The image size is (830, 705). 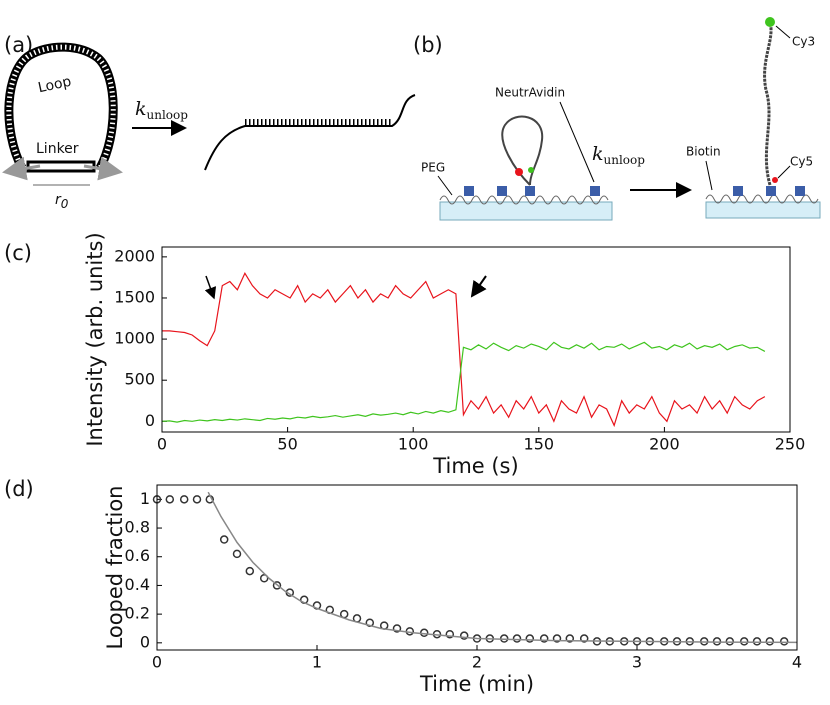 What do you see at coordinates (137, 555) in the screenshot?
I see `y-tick-label: 0.6` at bounding box center [137, 555].